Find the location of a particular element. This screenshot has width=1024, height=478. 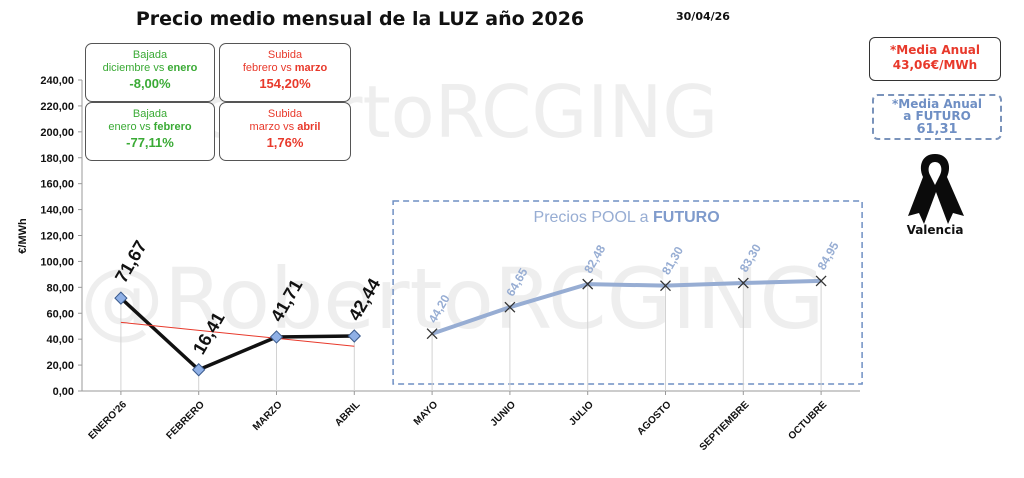

mourning-label: Valencia is located at coordinates (935, 230).